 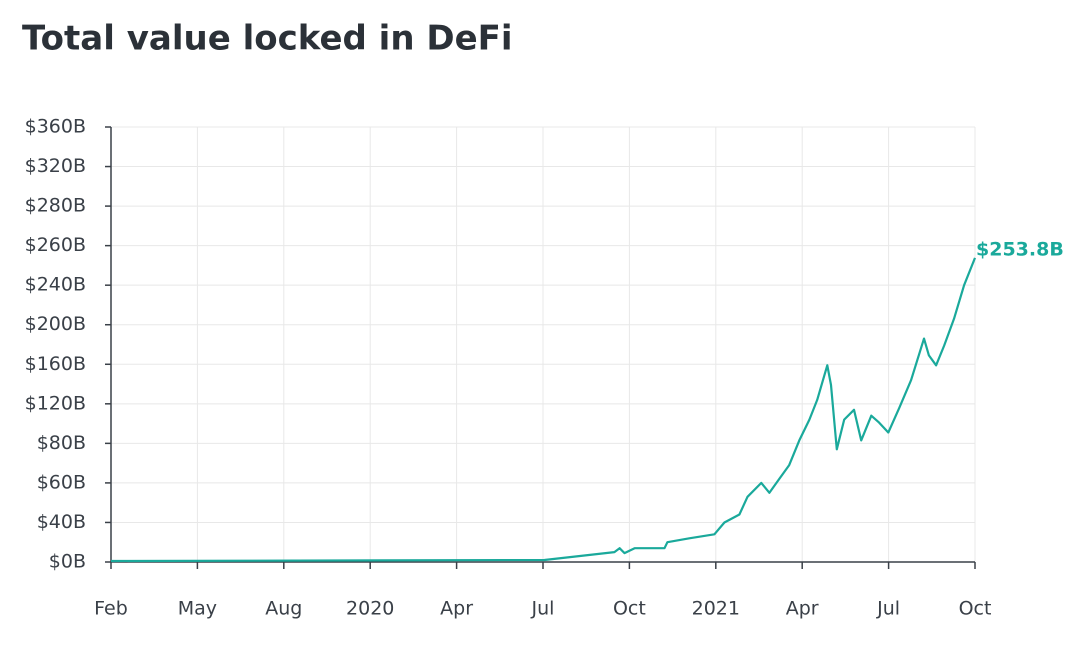 What do you see at coordinates (55, 245) in the screenshot?
I see `y-tick-label: $260B` at bounding box center [55, 245].